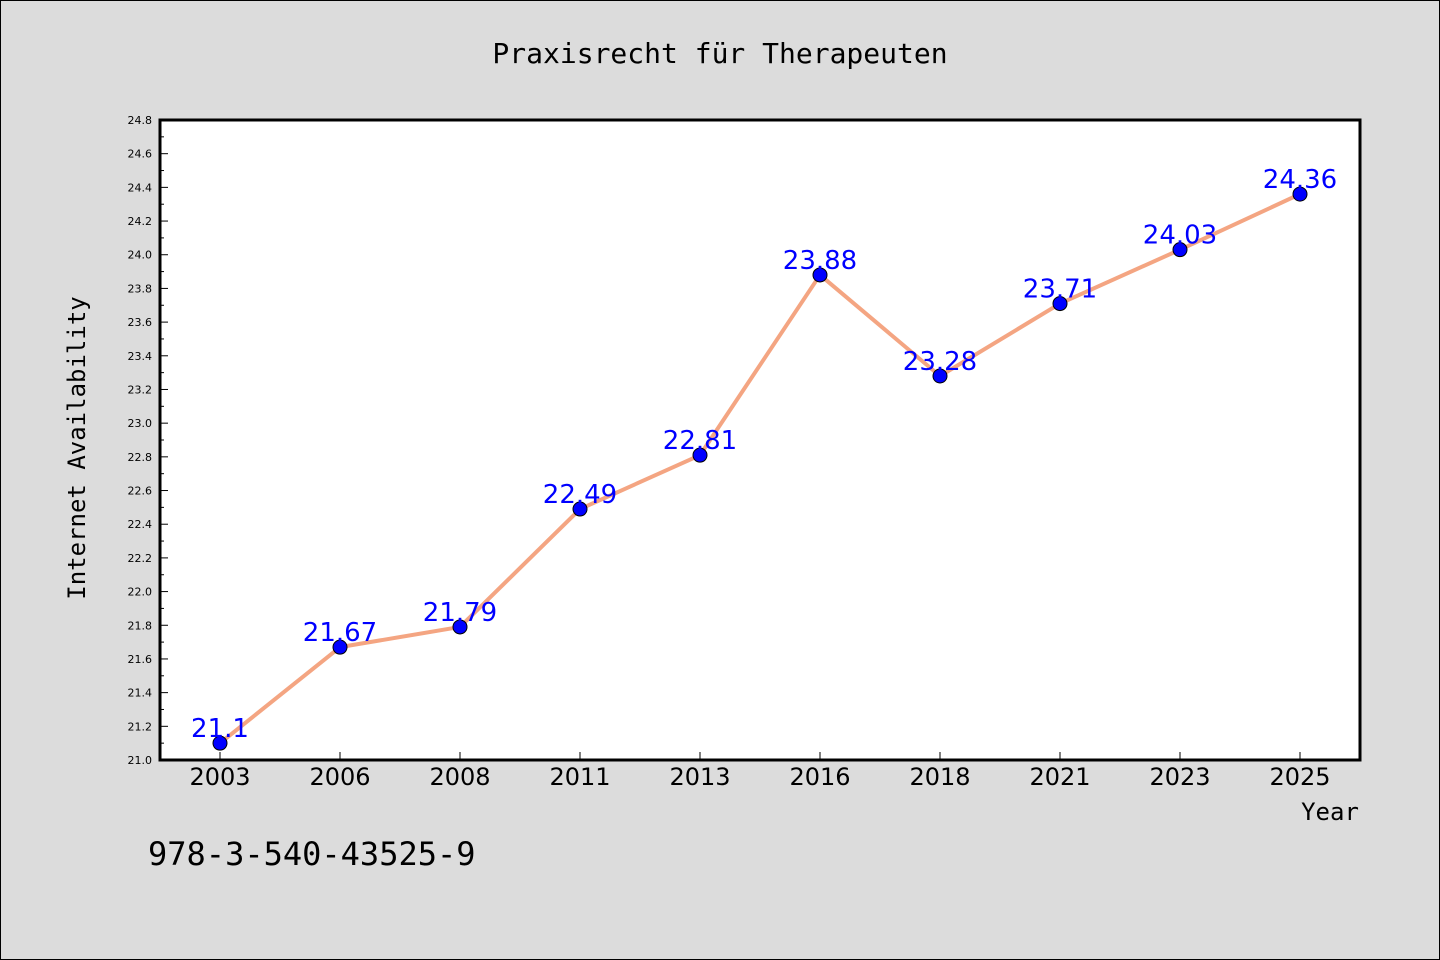 This screenshot has width=1440, height=960. Describe the element at coordinates (1060, 290) in the screenshot. I see `data-label: 23.71` at that location.